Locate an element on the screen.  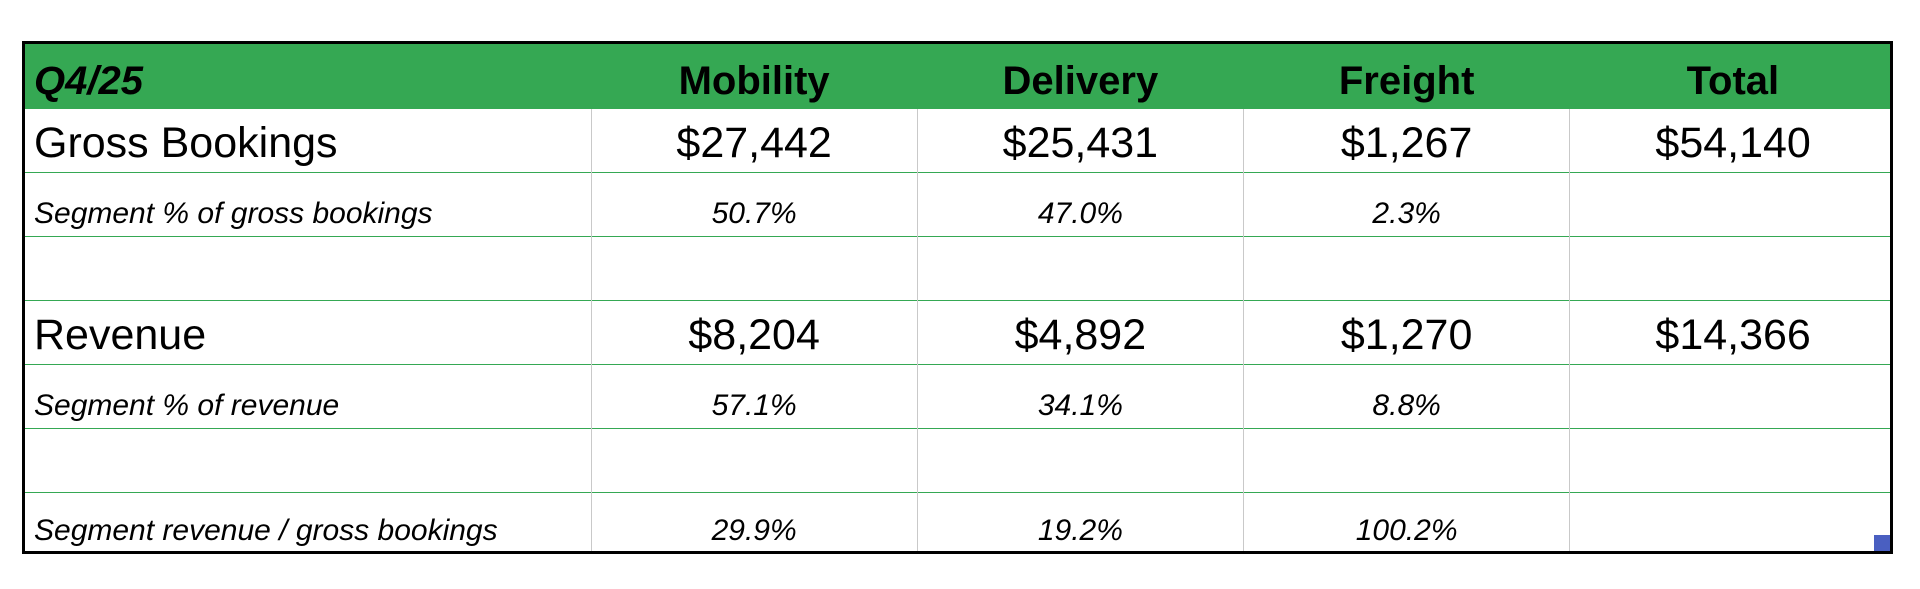
row-label-cell: Gross Bookings is located at coordinates (308, 139).